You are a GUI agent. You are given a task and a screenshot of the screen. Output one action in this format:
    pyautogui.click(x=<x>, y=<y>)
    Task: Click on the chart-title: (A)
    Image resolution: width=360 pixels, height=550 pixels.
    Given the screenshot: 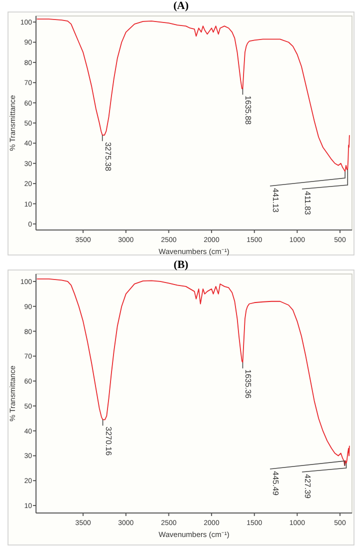 What is the action you would take?
    pyautogui.click(x=181, y=6)
    